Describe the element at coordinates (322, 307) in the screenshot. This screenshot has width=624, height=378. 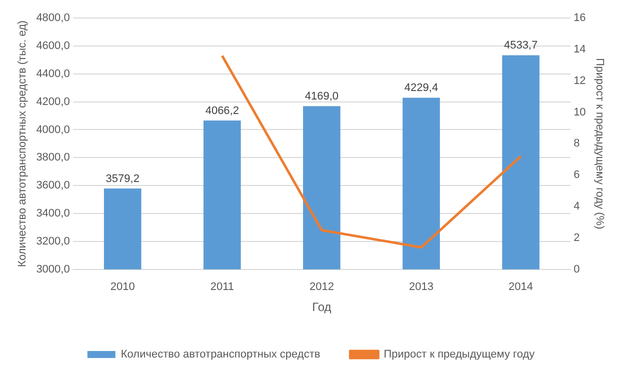
I see `x-axis-title: Год` at that location.